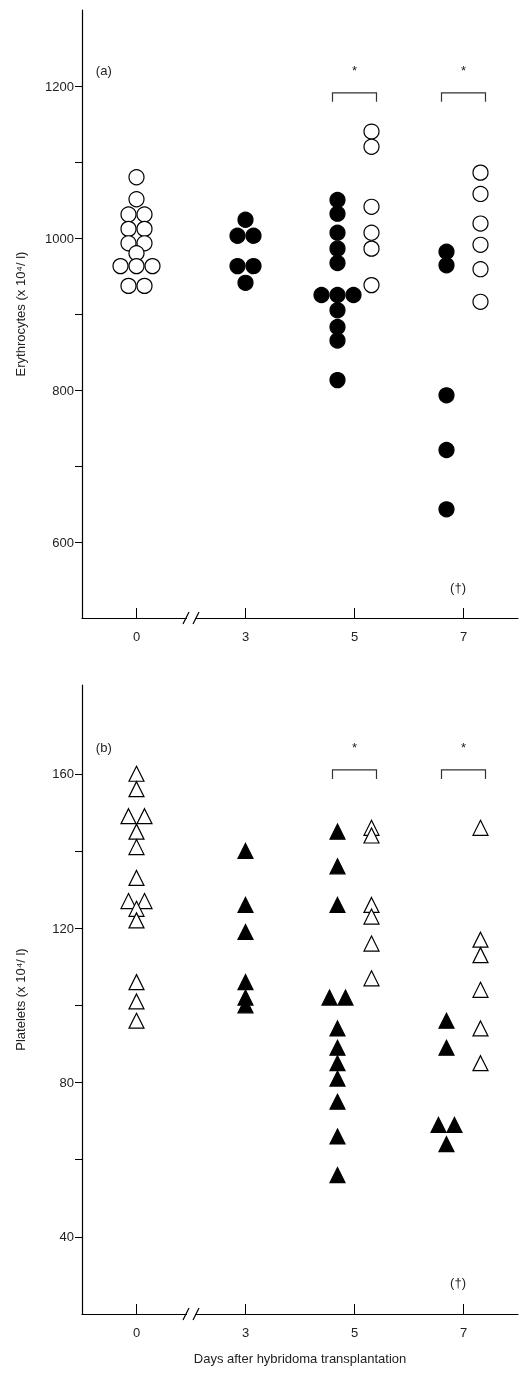 Image resolution: width=526 pixels, height=1376 pixels. Describe the element at coordinates (63, 774) in the screenshot. I see `y-tick-label: 160` at that location.